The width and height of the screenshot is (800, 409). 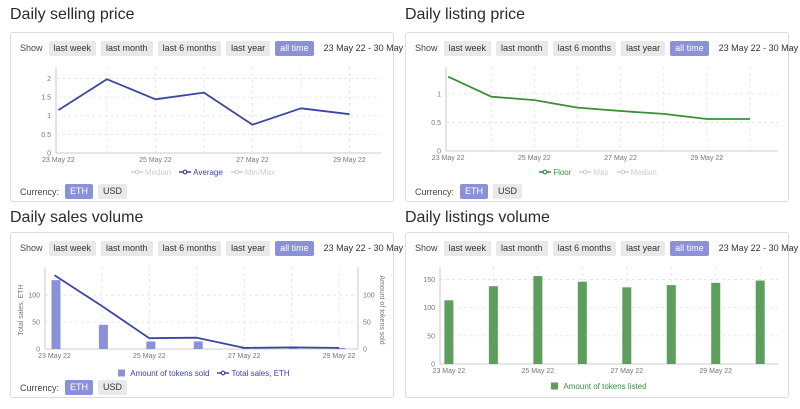 What do you see at coordinates (477, 217) in the screenshot?
I see `panel-title: Daily listings volume` at bounding box center [477, 217].